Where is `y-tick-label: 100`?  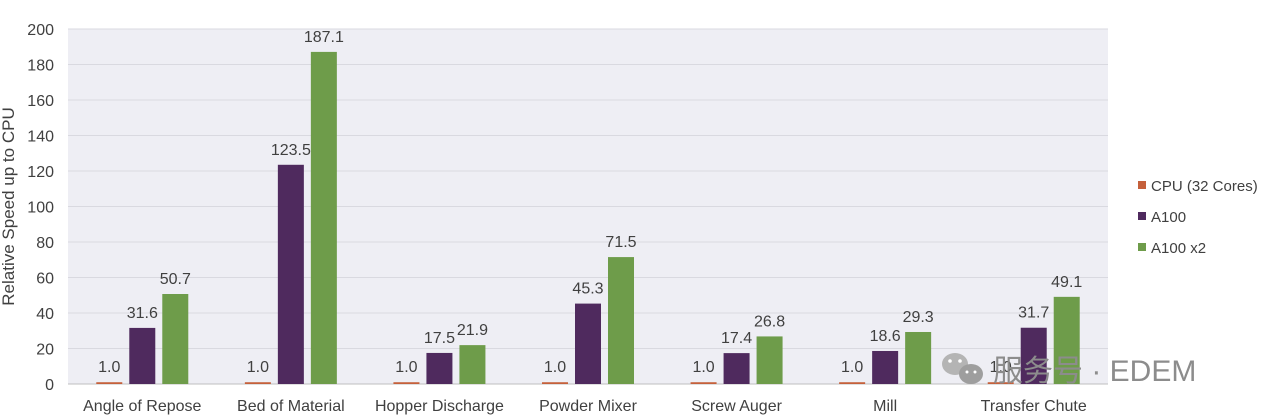
y-tick-label: 100 is located at coordinates (40, 208).